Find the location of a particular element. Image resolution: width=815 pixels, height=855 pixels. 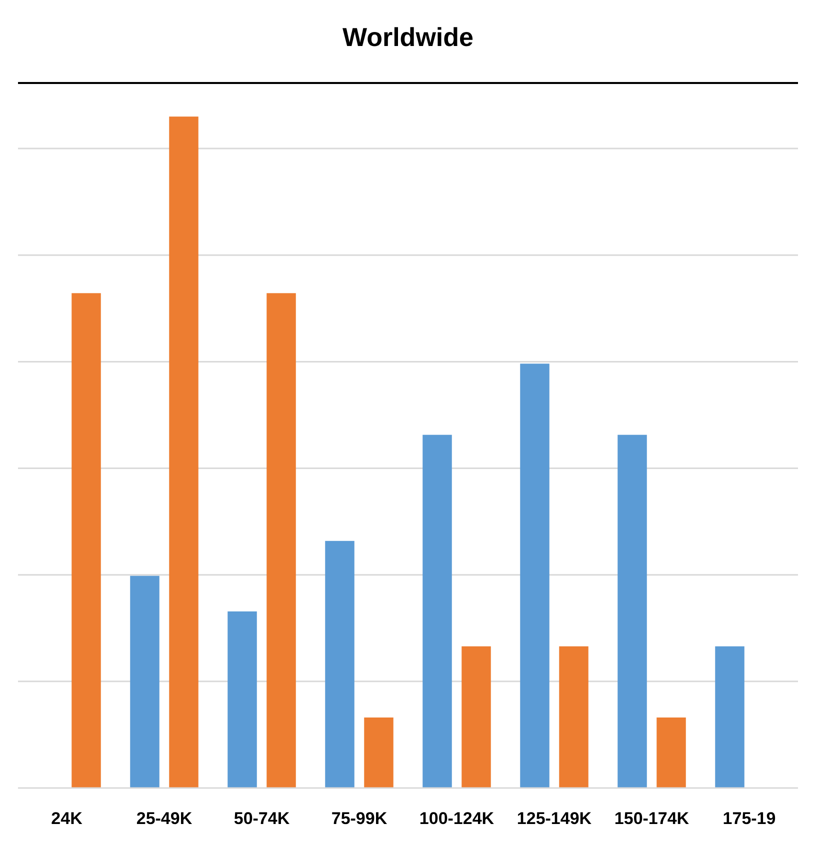

x-tick-label: 75-99K is located at coordinates (359, 818).